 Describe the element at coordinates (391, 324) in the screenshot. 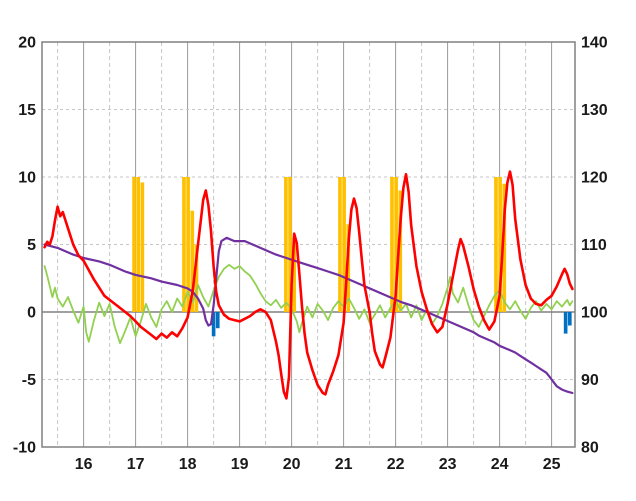

I see `blue-bars` at that location.